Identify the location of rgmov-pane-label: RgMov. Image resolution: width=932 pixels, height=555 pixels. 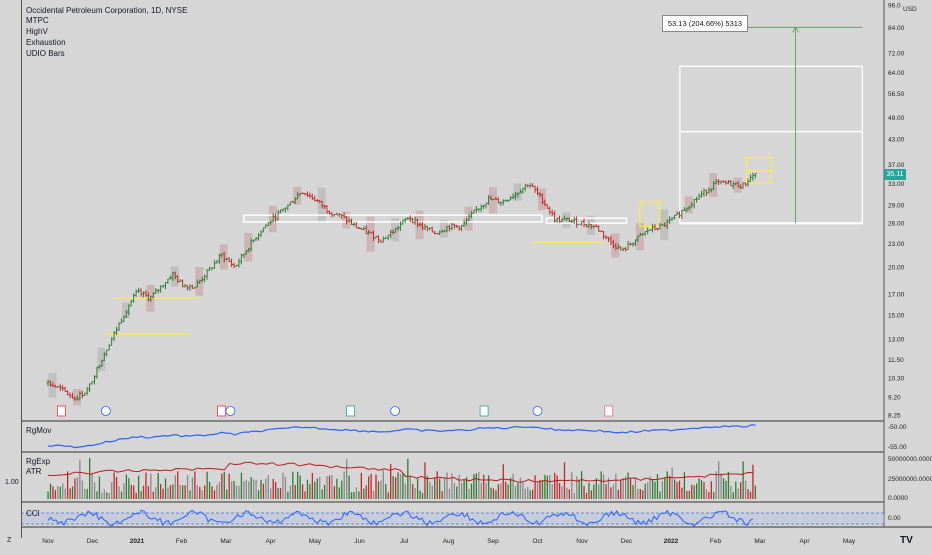
(39, 430).